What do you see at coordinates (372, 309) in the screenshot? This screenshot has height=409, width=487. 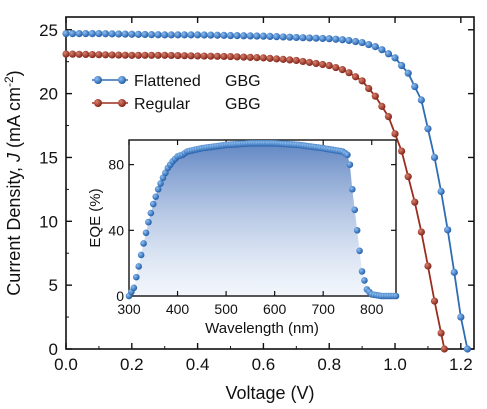 I see `inset-x-tick-label: 800` at bounding box center [372, 309].